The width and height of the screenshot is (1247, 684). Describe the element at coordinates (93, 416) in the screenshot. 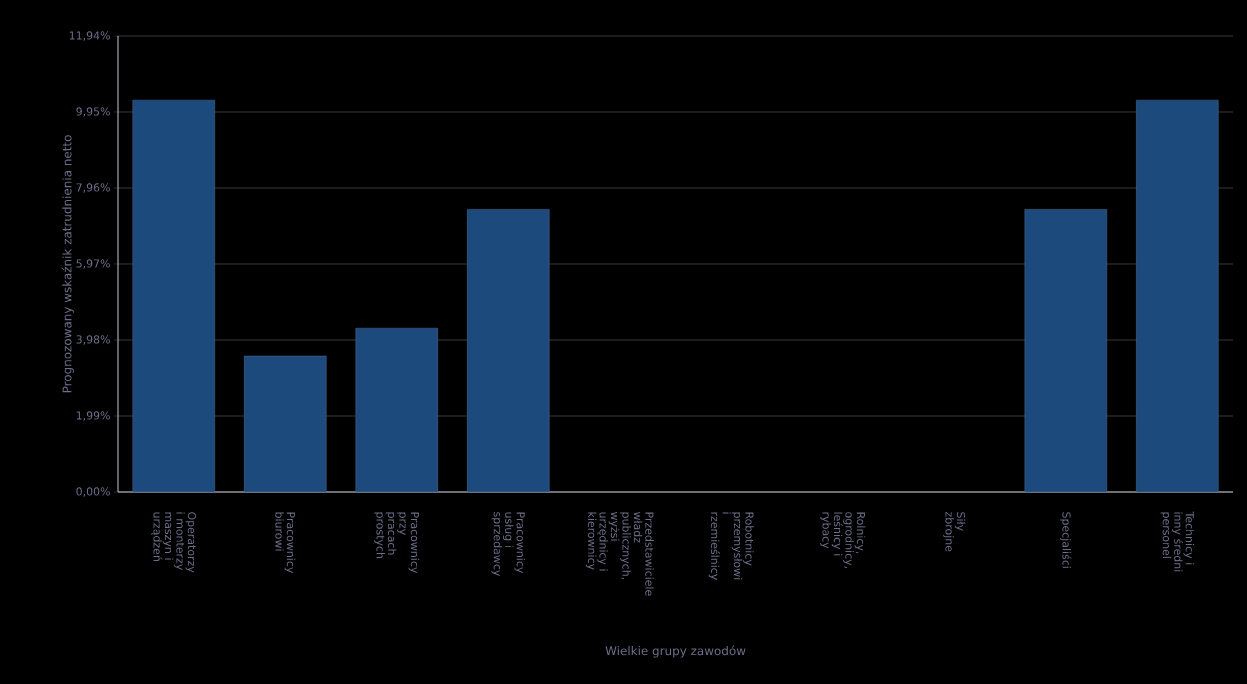

I see `y-tick-label: 1,99%` at that location.